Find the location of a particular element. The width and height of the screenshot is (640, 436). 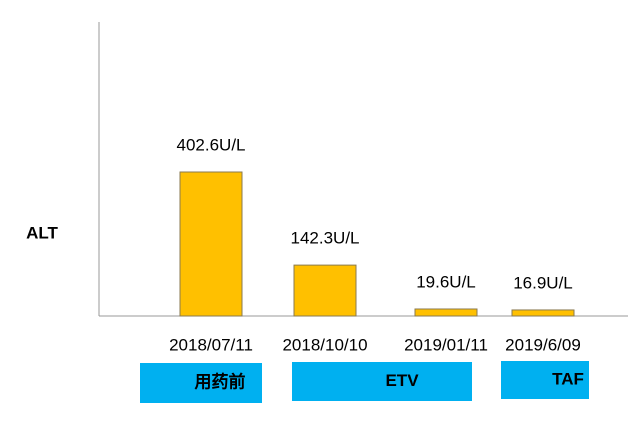

value-label: 142.3U/L is located at coordinates (325, 238).